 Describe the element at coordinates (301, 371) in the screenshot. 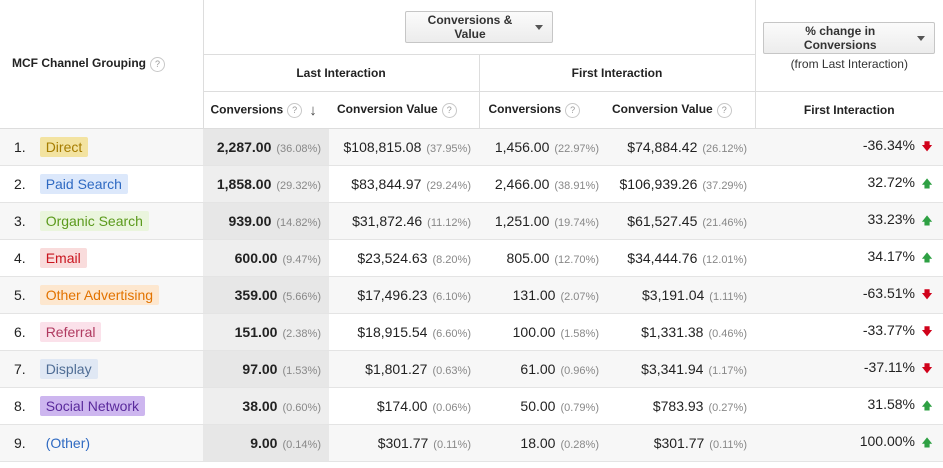

I see `percent: (1.53%)` at that location.